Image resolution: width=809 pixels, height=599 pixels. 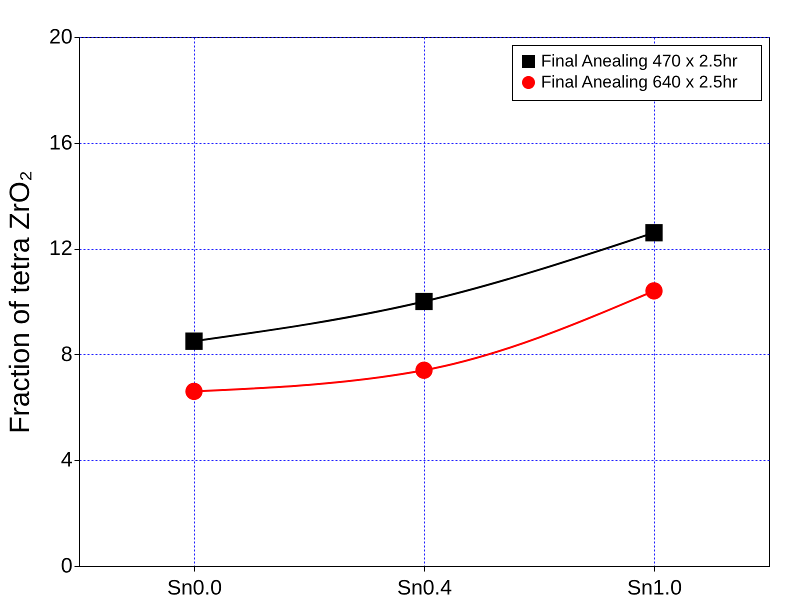 I want to click on legend-label: Final Anealing 470 x 2.5hr, so click(x=639, y=61).